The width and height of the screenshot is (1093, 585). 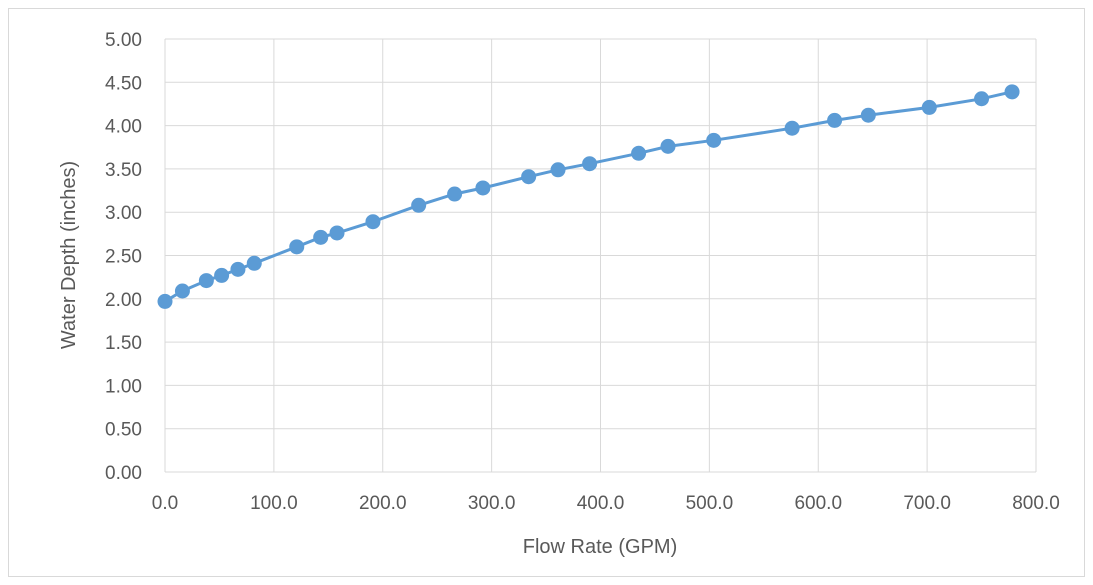 I want to click on x-tick-label: 500.0, so click(x=710, y=503).